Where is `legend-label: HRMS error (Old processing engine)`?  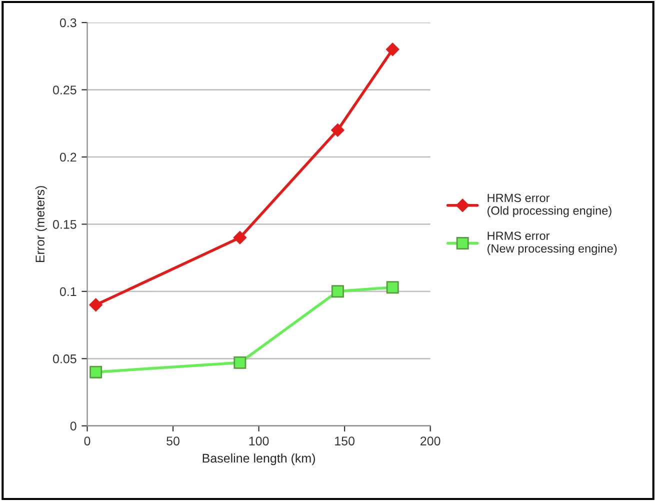
legend-label: HRMS error (Old processing engine) is located at coordinates (550, 206).